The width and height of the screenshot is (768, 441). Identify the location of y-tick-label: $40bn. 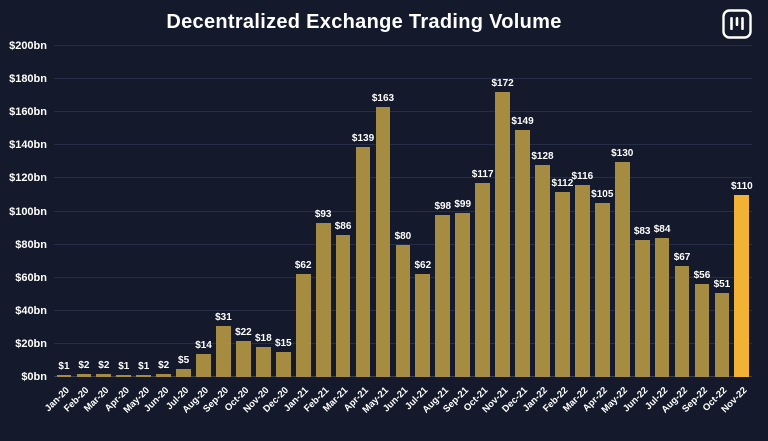
(31, 310).